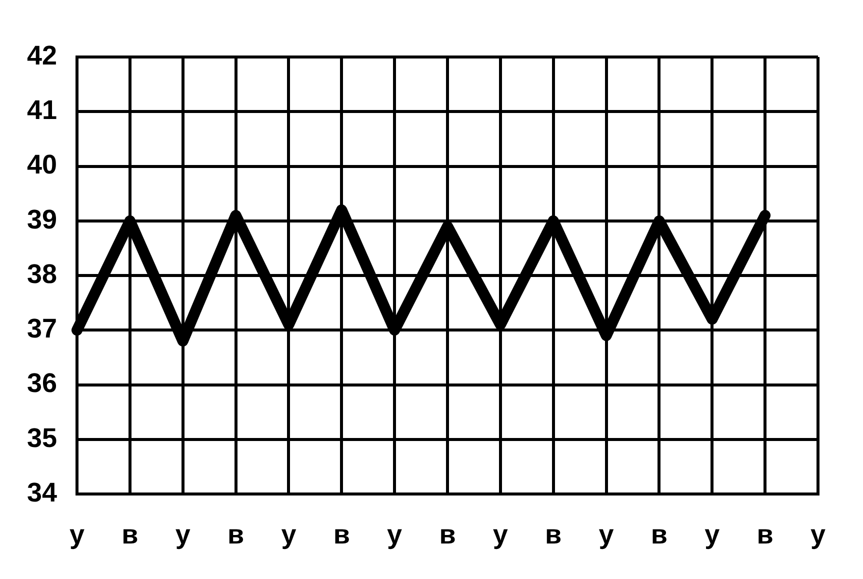  What do you see at coordinates (41, 273) in the screenshot?
I see `y-tick-label: 38` at bounding box center [41, 273].